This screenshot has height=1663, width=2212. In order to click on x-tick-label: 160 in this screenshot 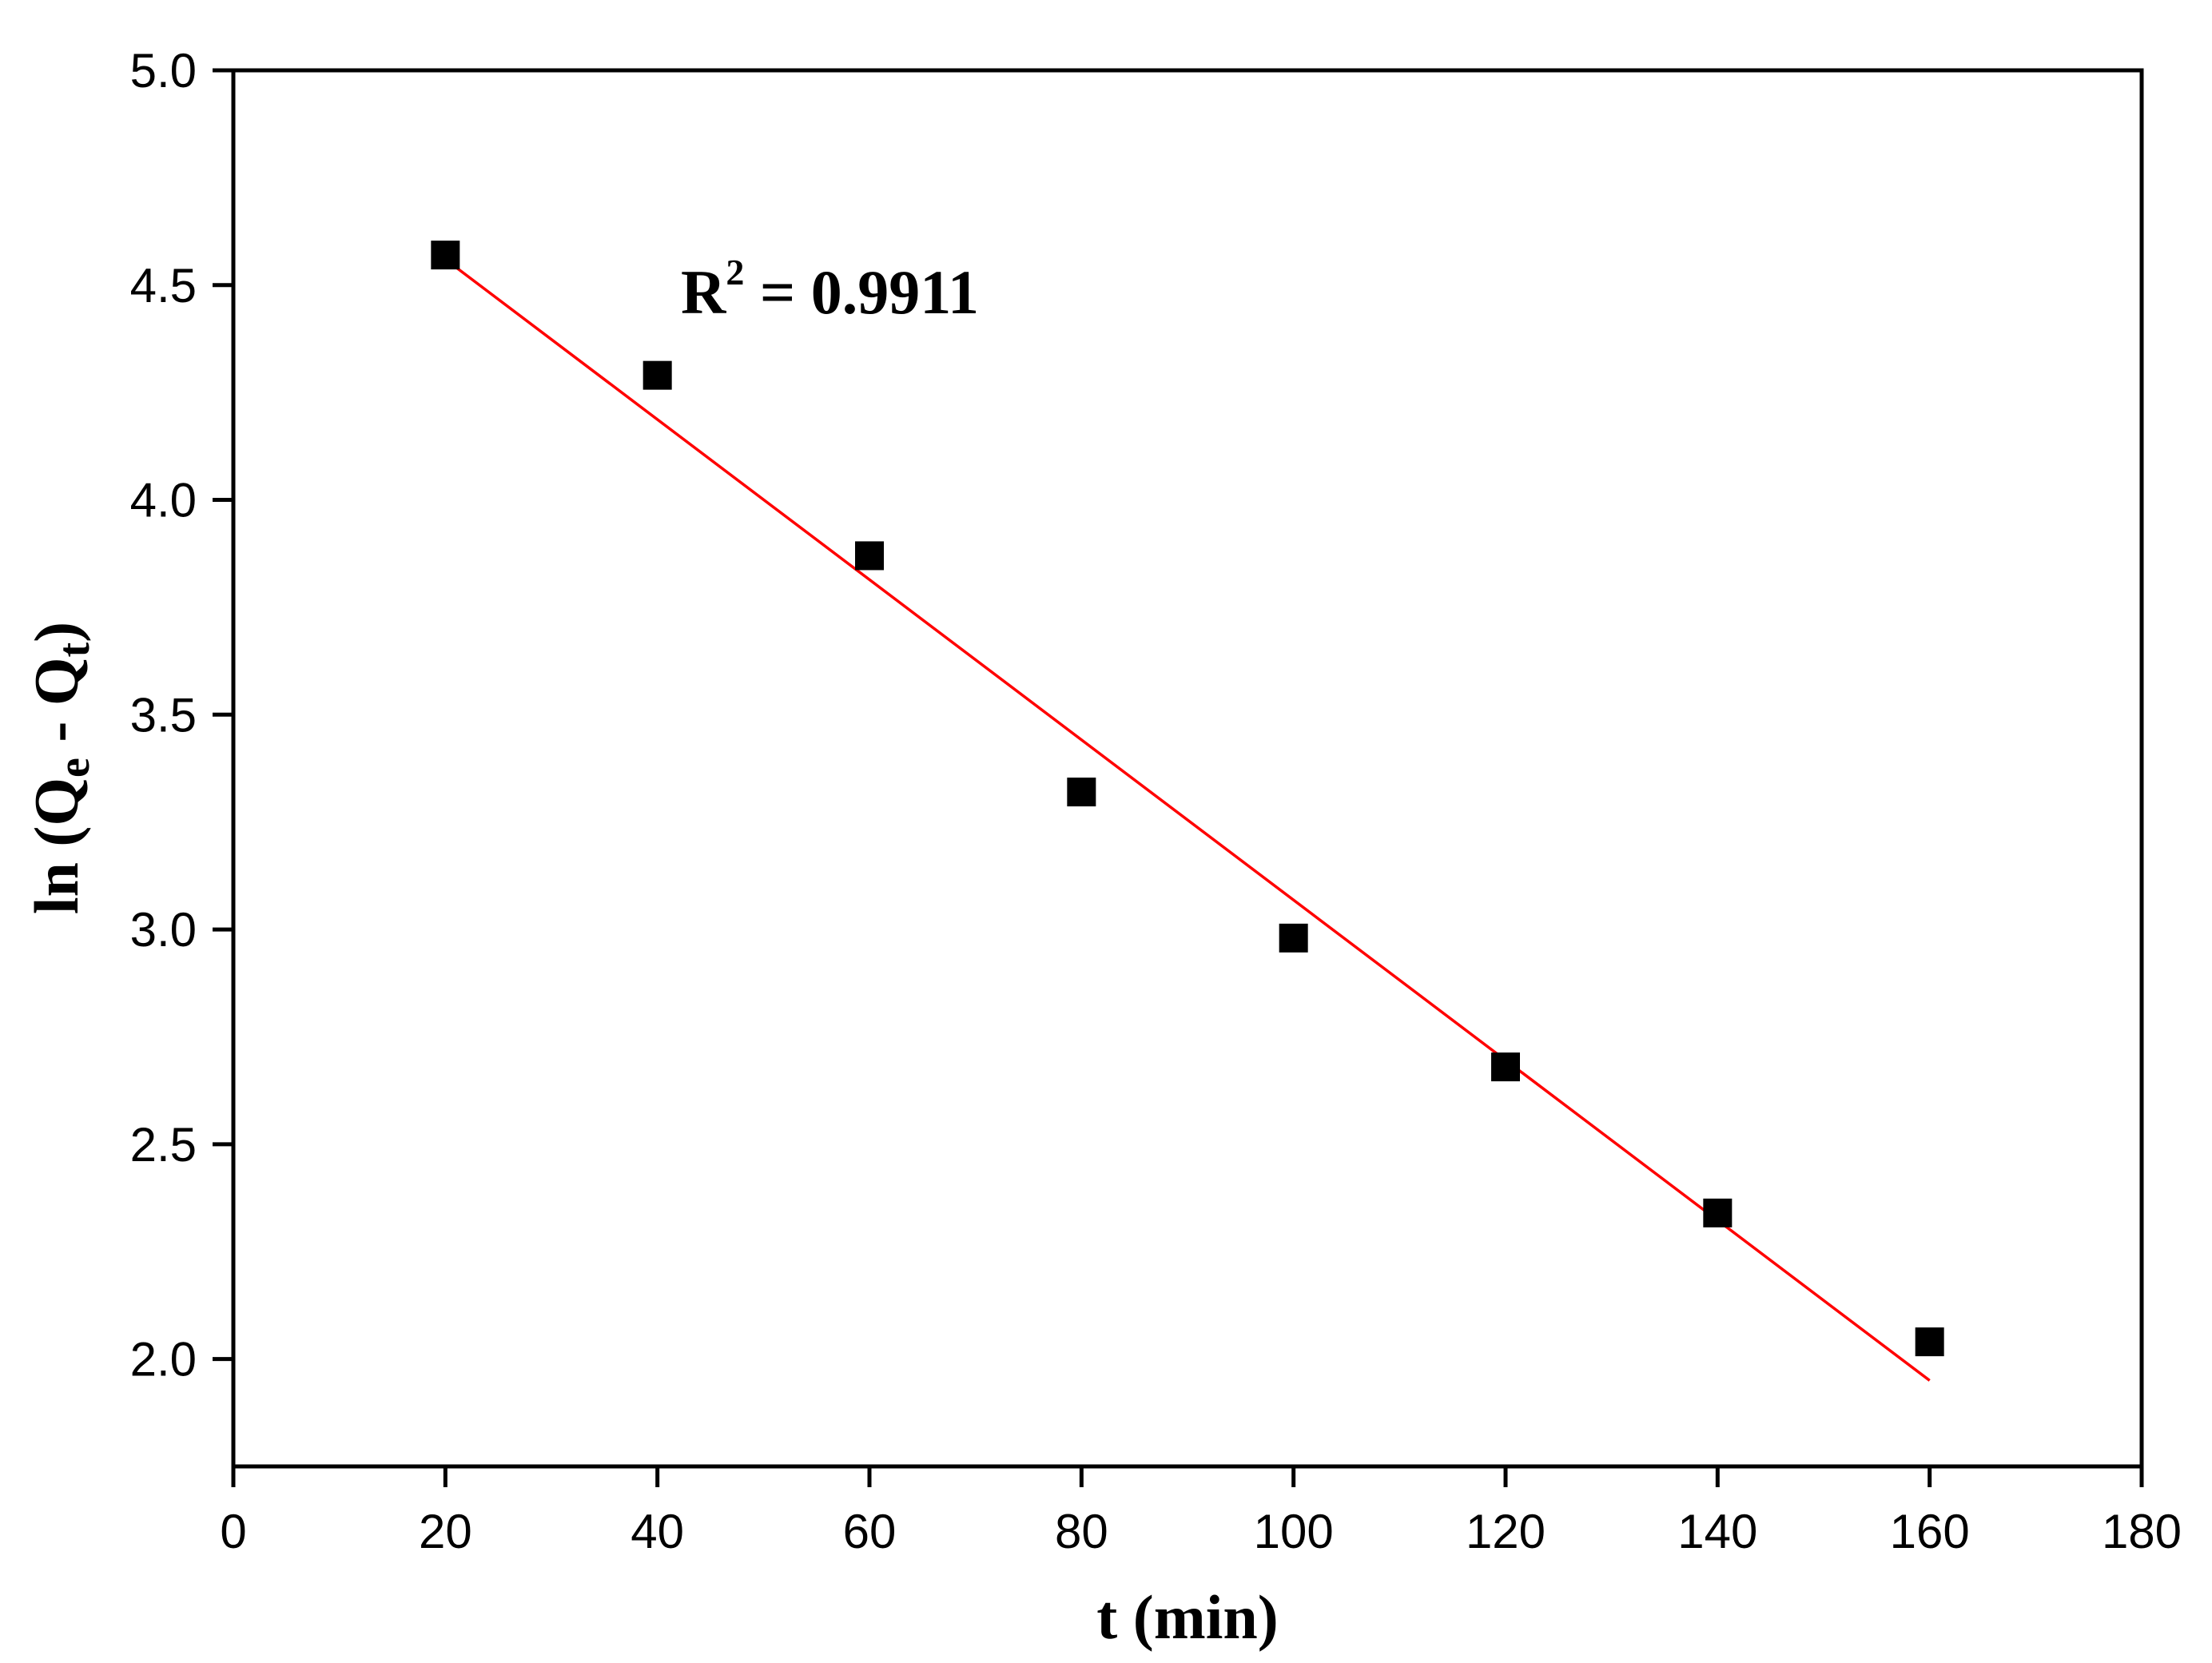, I will do `click(1930, 1532)`.